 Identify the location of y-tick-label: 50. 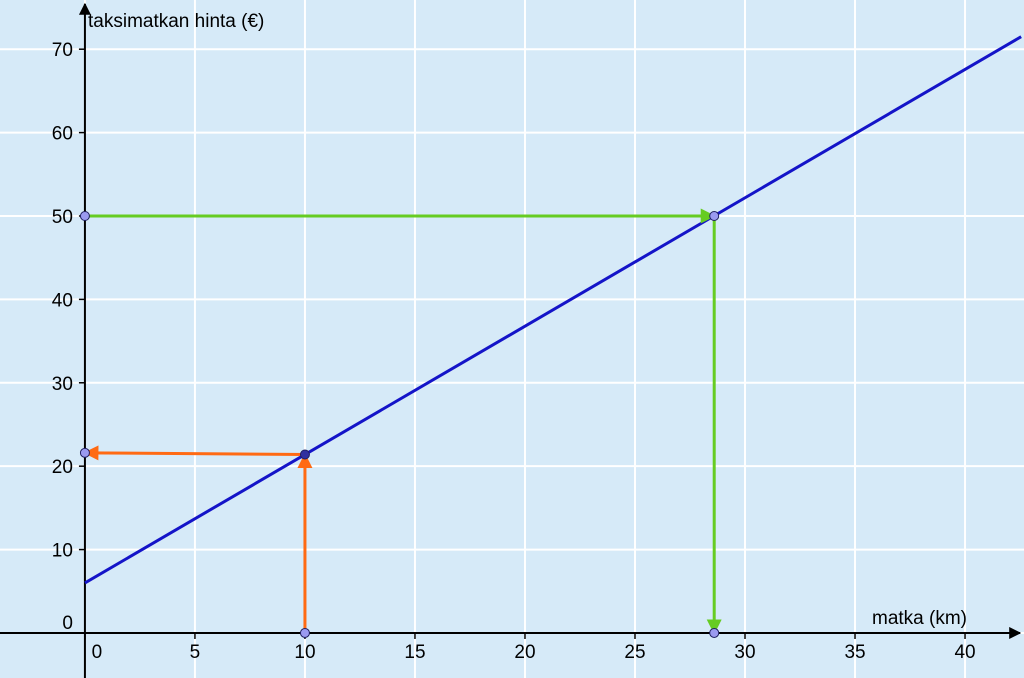
(62, 217).